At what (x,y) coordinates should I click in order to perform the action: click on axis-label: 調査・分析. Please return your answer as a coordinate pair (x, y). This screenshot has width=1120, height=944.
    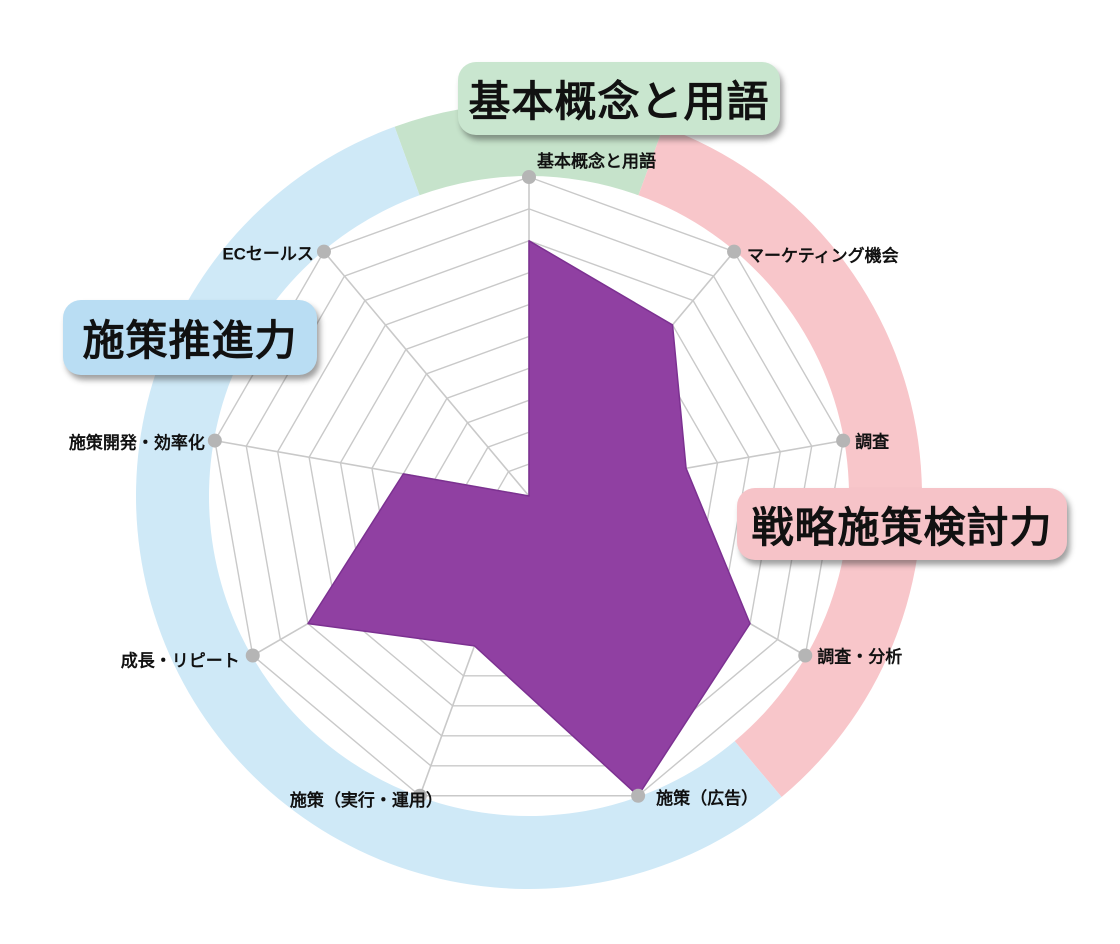
    Looking at the image, I should click on (859, 657).